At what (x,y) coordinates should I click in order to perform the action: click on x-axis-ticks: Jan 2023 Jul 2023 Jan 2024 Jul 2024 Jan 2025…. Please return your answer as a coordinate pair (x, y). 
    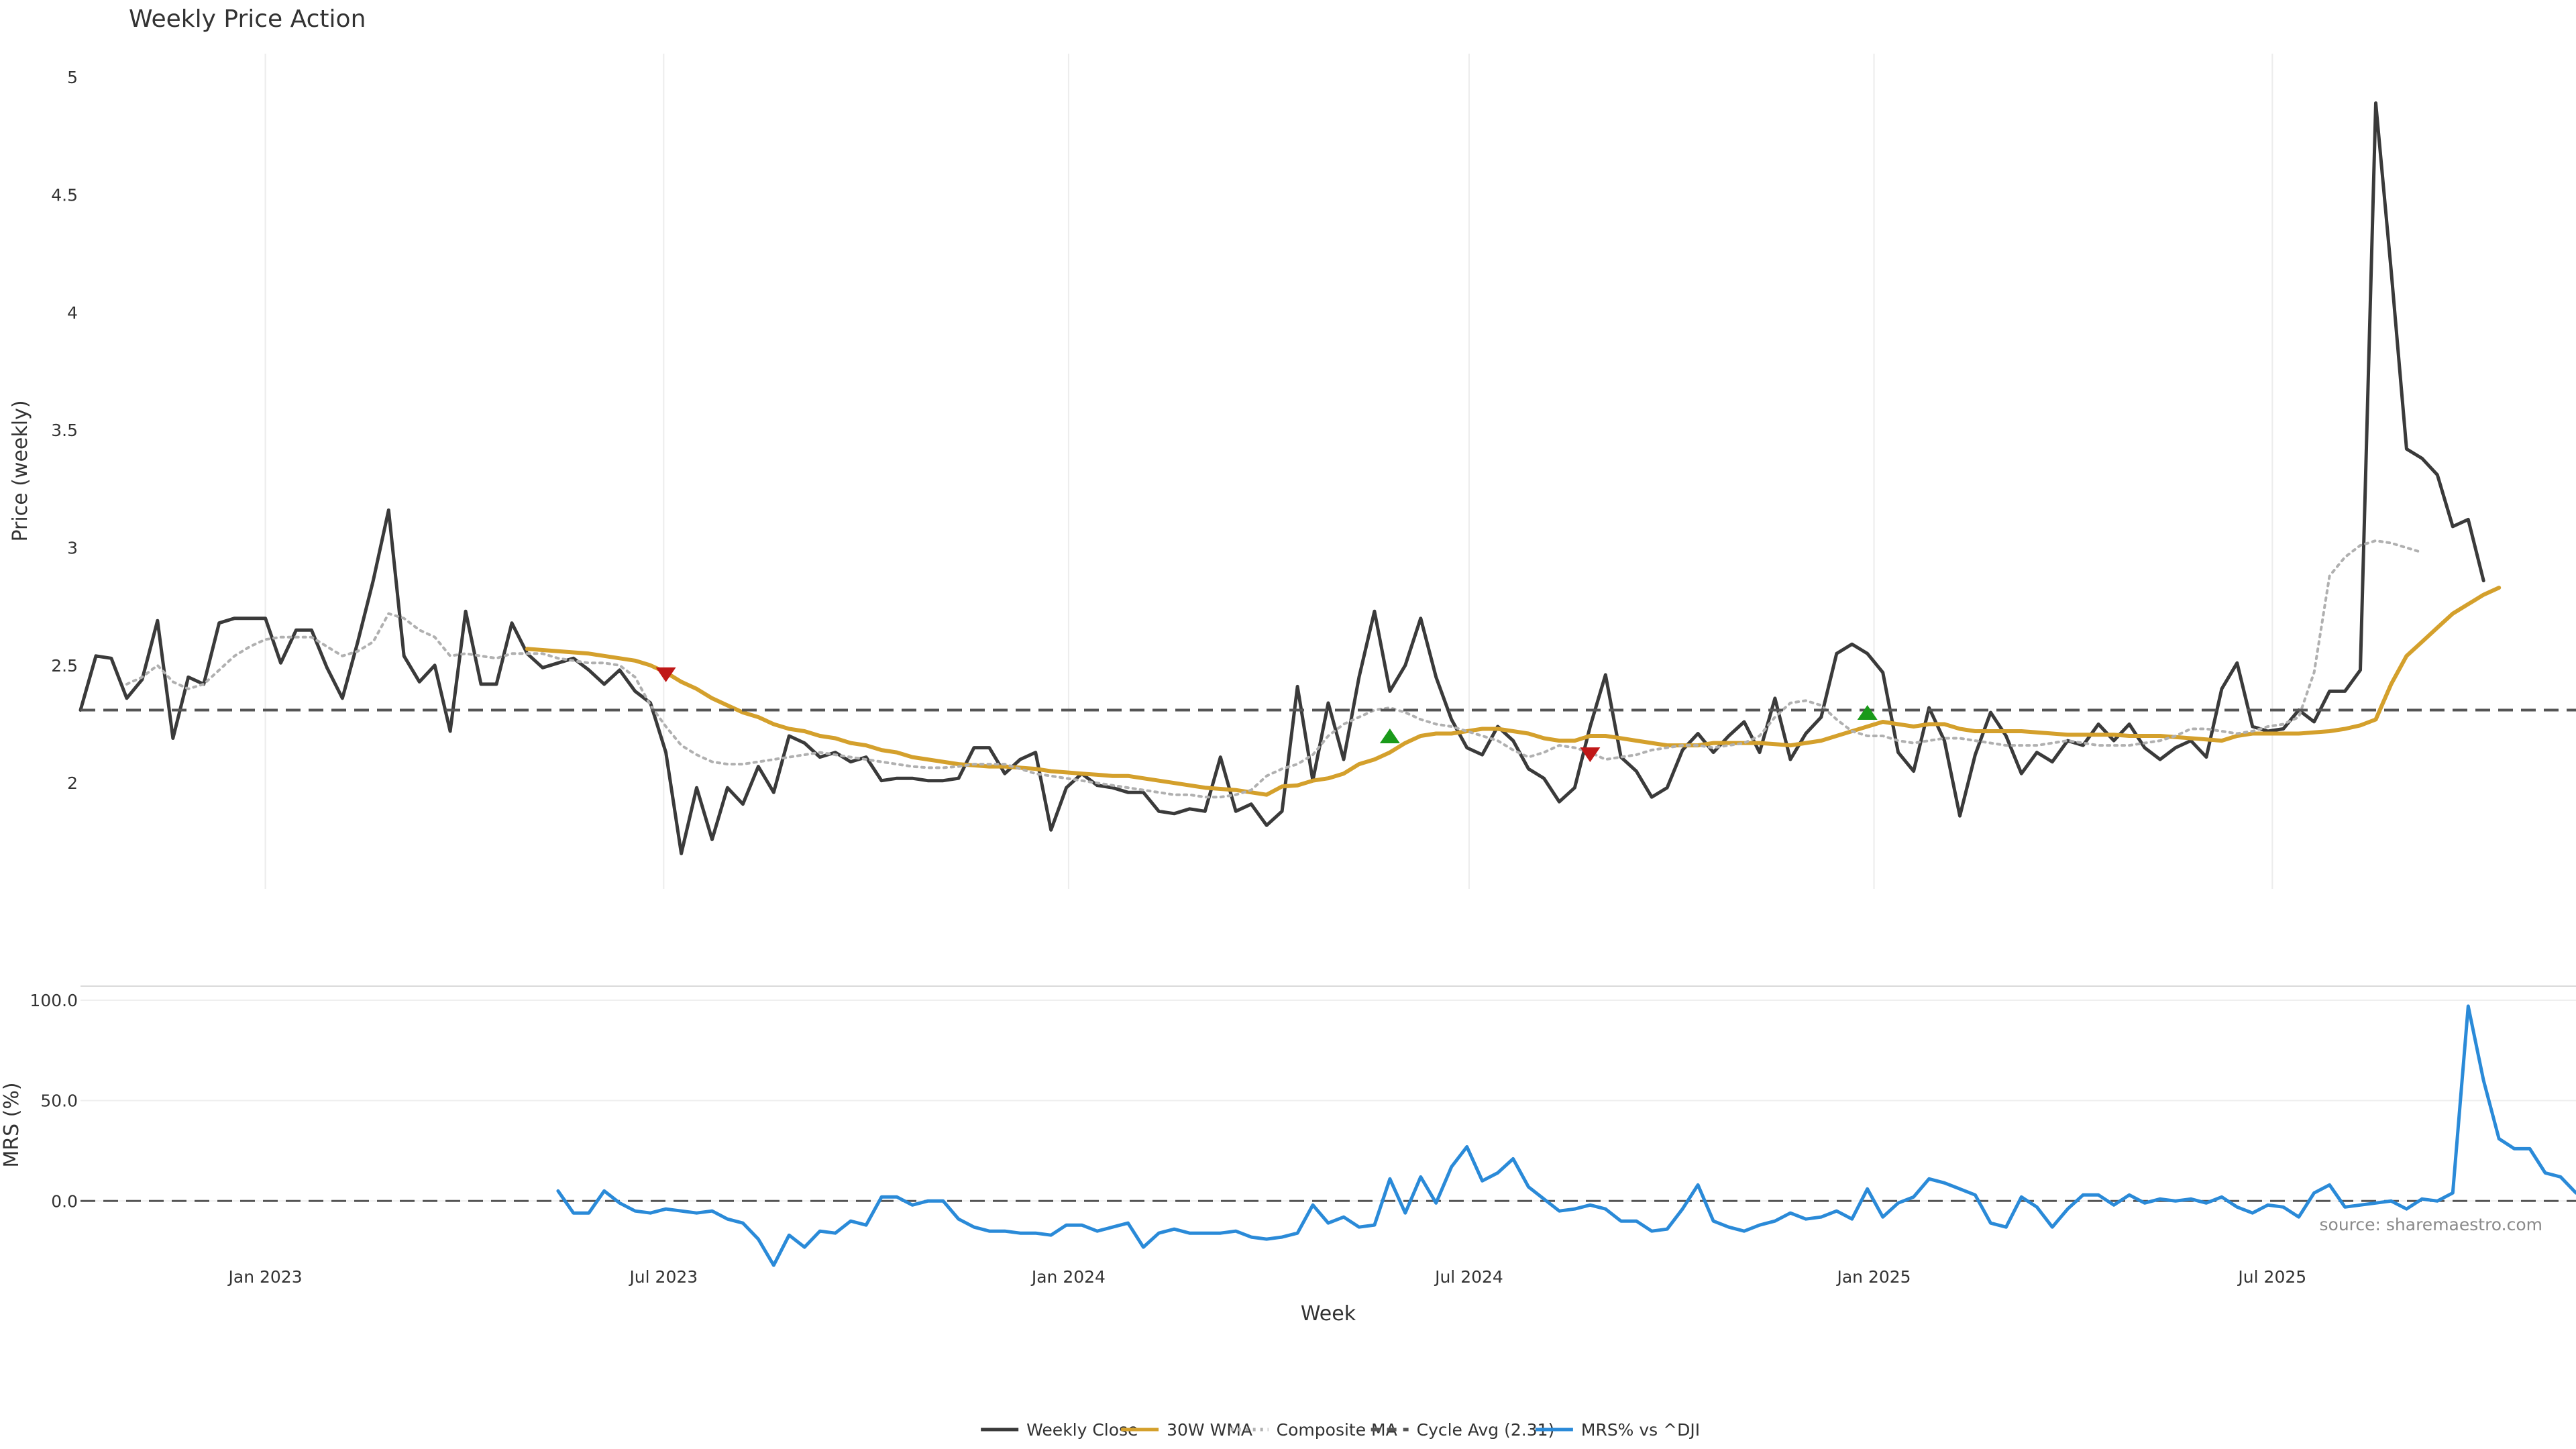
    Looking at the image, I should click on (1267, 1277).